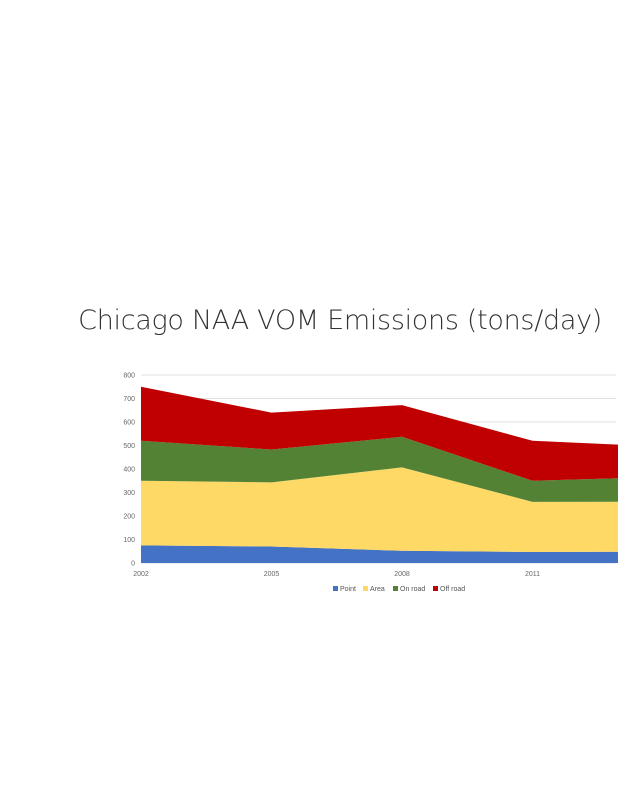  Describe the element at coordinates (399, 589) in the screenshot. I see `legend: Point Area On road Off road` at that location.